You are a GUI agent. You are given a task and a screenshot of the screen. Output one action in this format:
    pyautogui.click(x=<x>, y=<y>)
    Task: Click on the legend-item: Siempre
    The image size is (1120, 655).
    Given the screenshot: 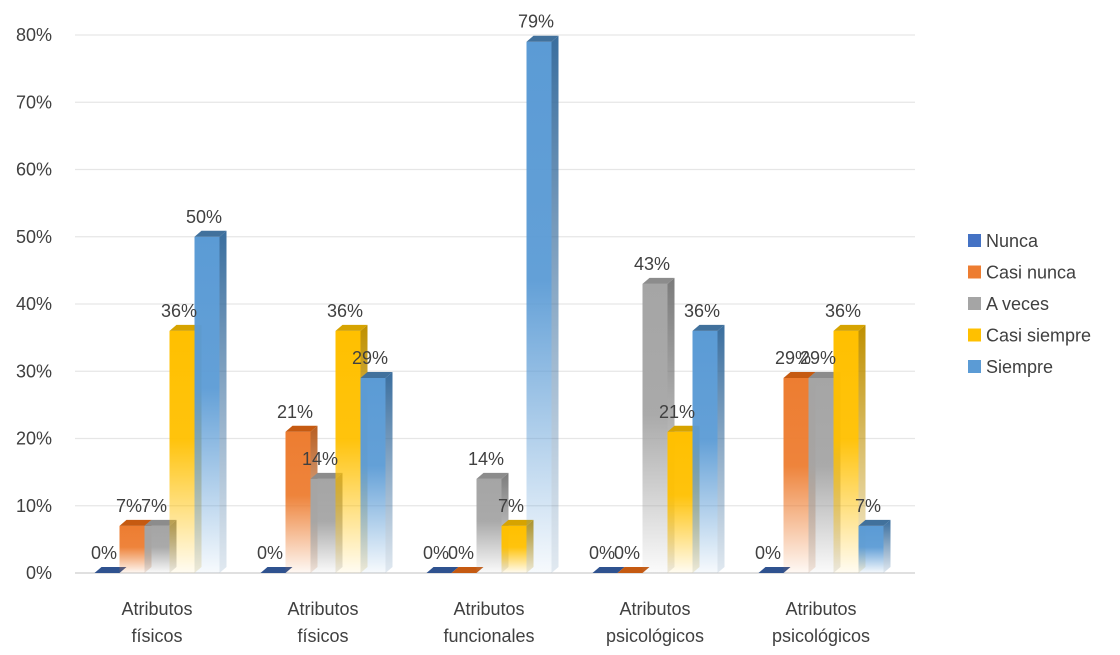 What is the action you would take?
    pyautogui.click(x=1010, y=367)
    